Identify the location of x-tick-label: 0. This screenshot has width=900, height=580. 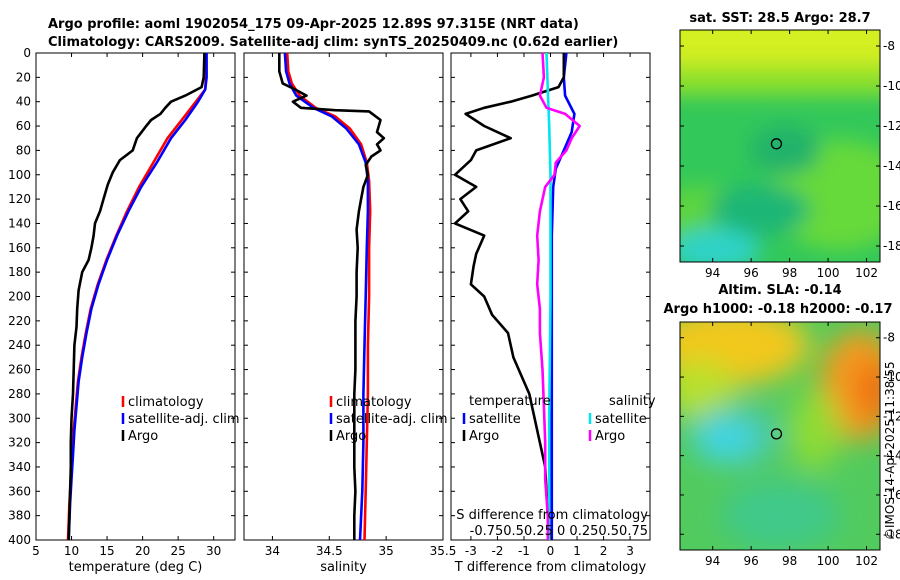
(551, 551).